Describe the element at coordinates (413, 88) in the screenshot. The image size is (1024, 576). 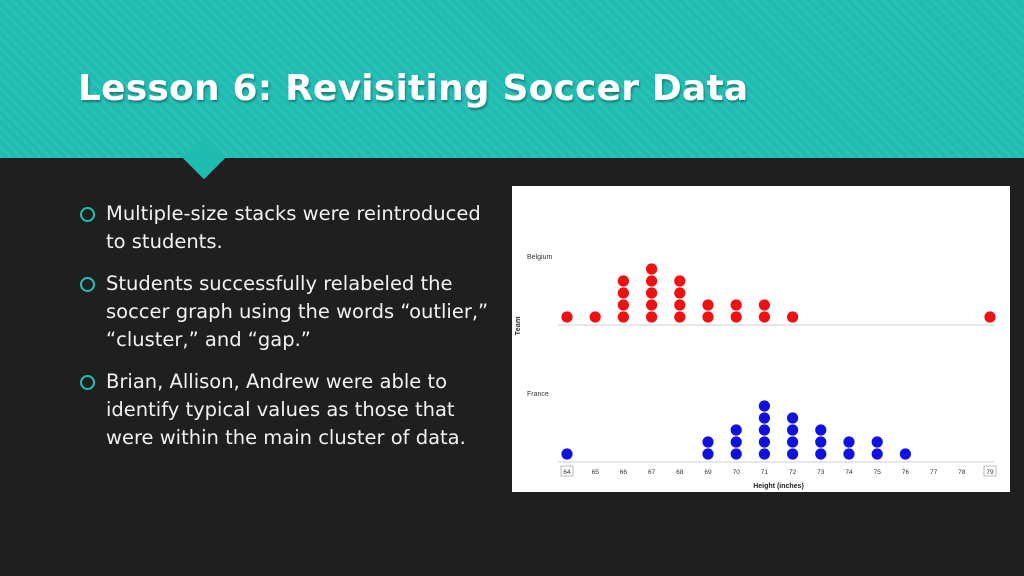
I see `slide-title: Lesson 6: Revisiting Soccer Data` at that location.